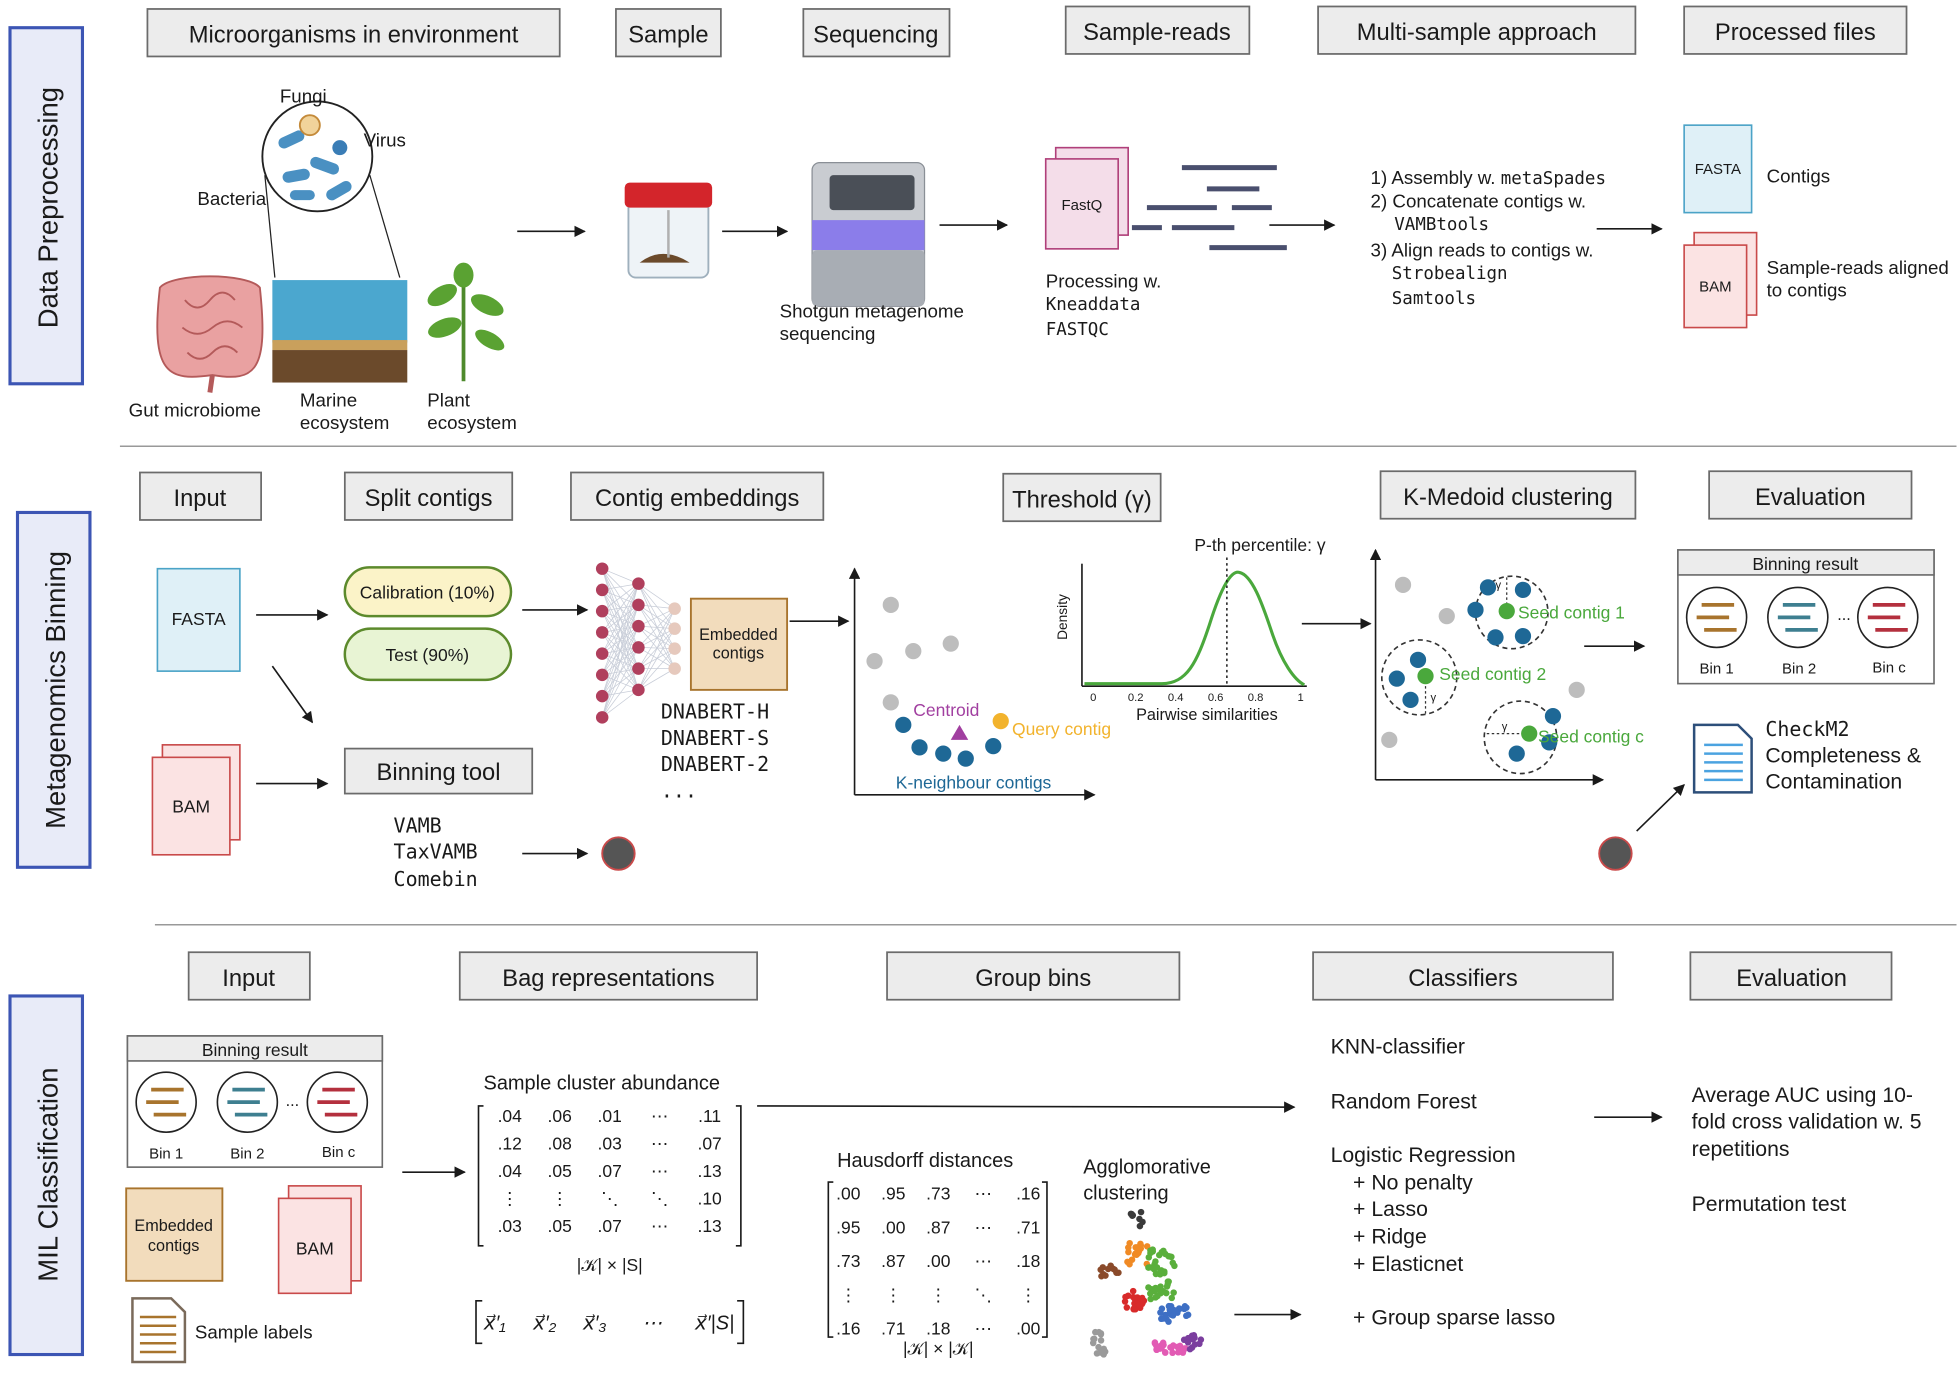  What do you see at coordinates (1176, 698) in the screenshot?
I see `density-tick-2: 0.4` at bounding box center [1176, 698].